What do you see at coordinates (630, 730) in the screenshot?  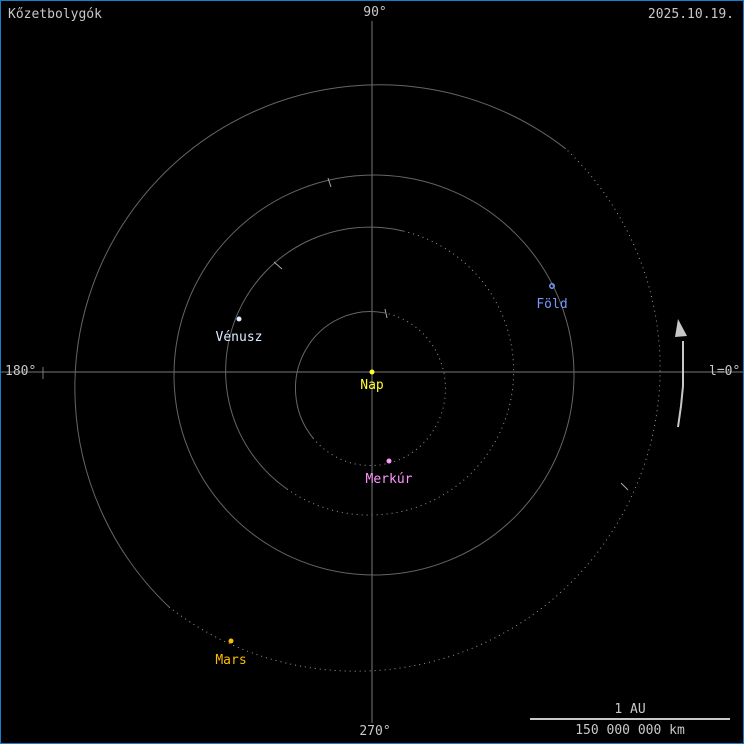 I see `scale-label-km: 150 000 000 km` at bounding box center [630, 730].